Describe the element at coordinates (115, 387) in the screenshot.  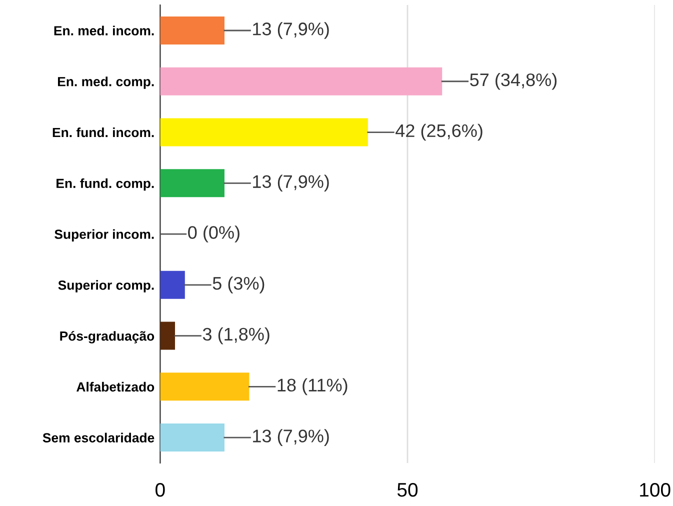
I see `y-tick-label: Alfabetizado` at that location.